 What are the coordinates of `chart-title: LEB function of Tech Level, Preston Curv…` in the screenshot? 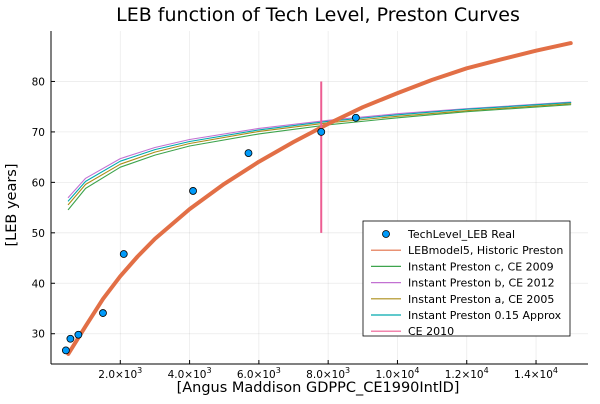 It's located at (318, 15).